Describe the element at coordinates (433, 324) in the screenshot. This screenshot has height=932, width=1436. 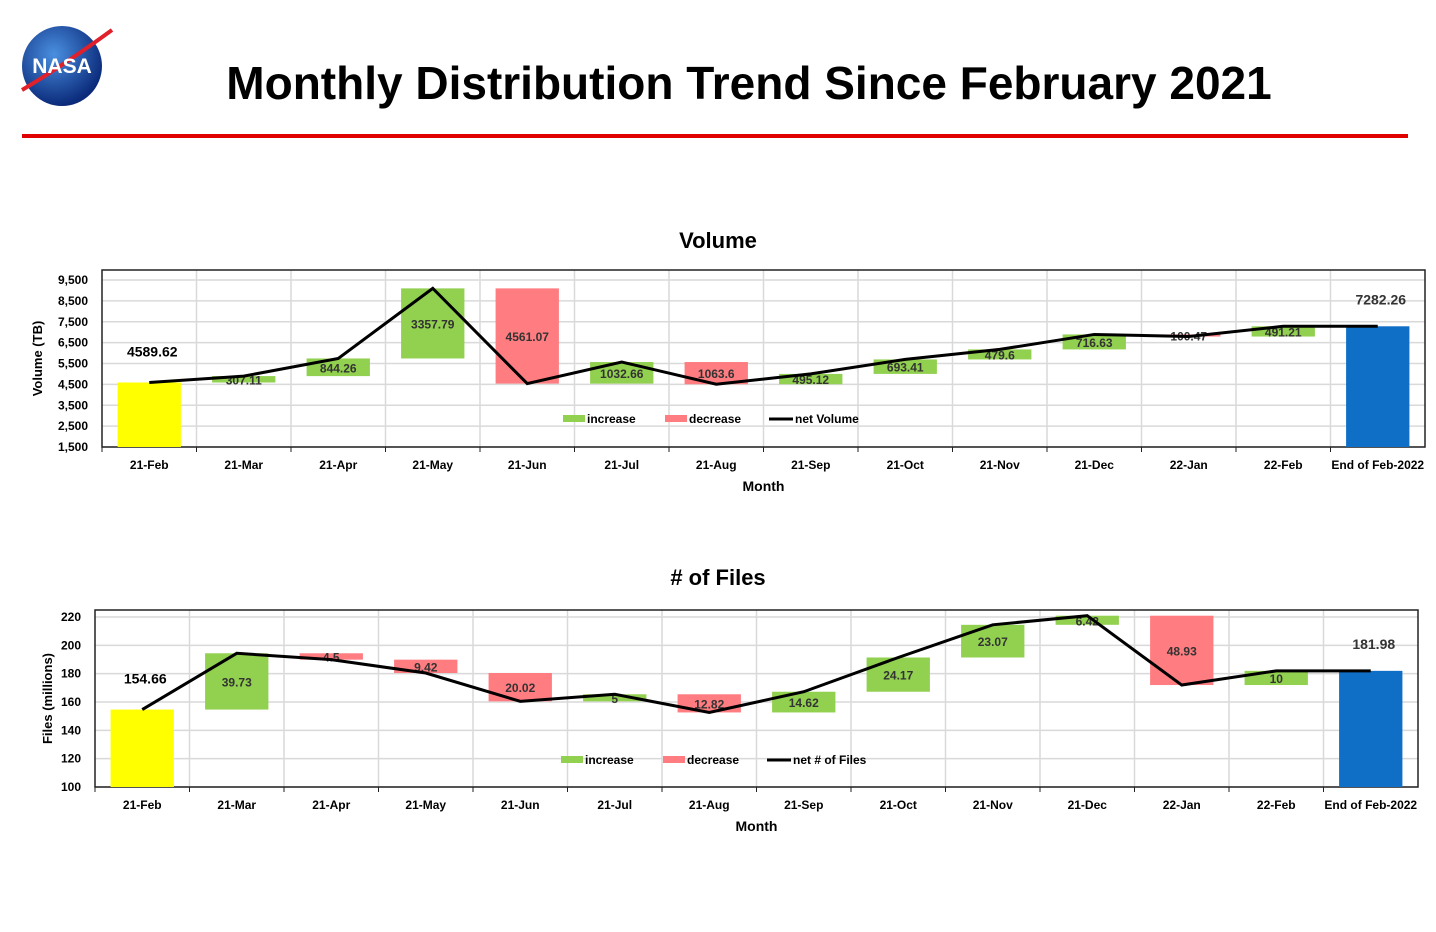
I see `bar-value-label: 3357.79` at that location.